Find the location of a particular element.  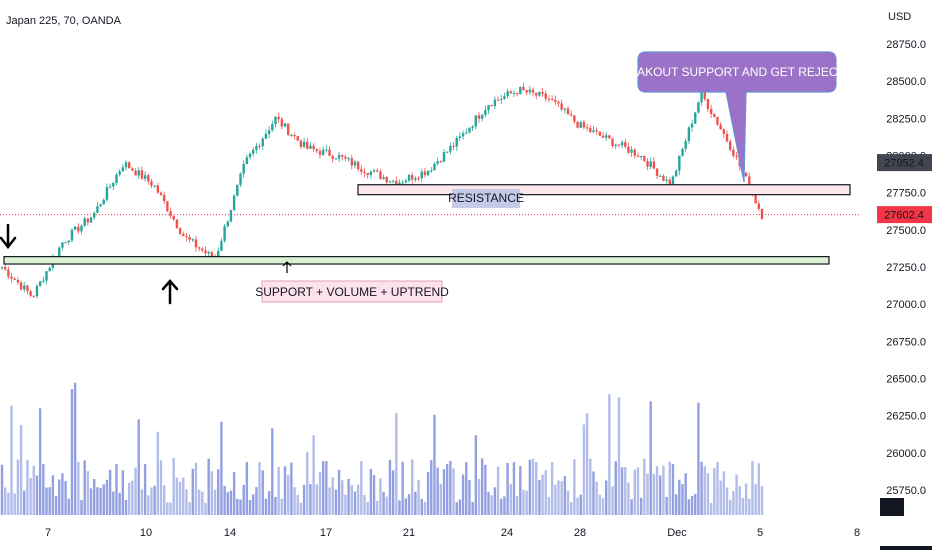

volume-badge is located at coordinates (892, 507).